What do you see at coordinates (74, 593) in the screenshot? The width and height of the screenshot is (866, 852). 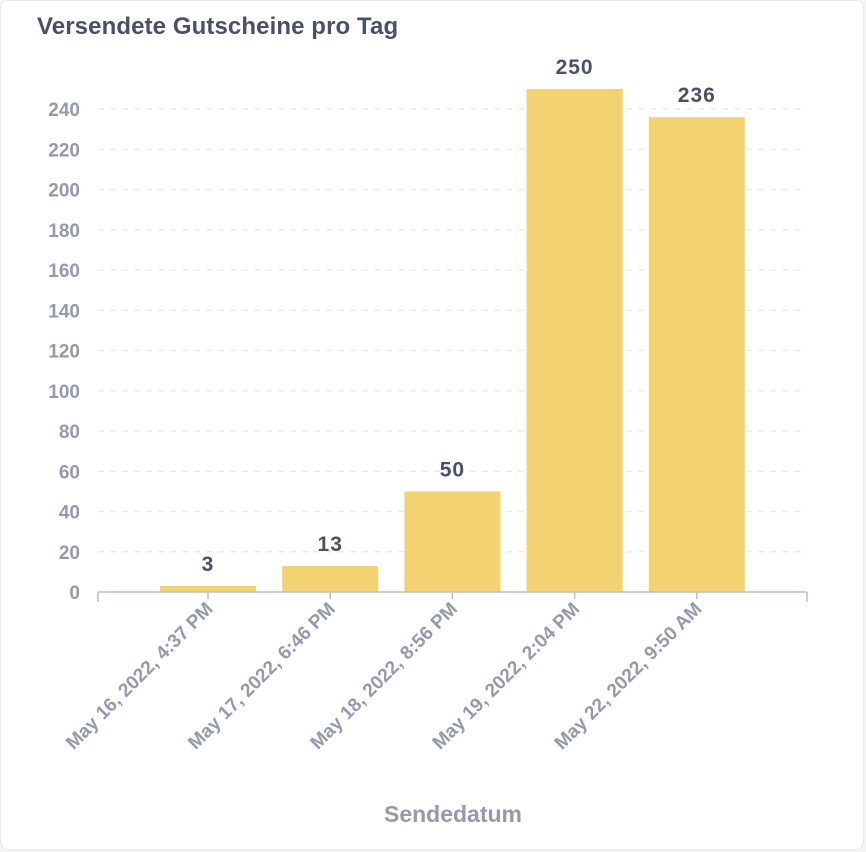 I see `y-tick-label: 0` at bounding box center [74, 593].